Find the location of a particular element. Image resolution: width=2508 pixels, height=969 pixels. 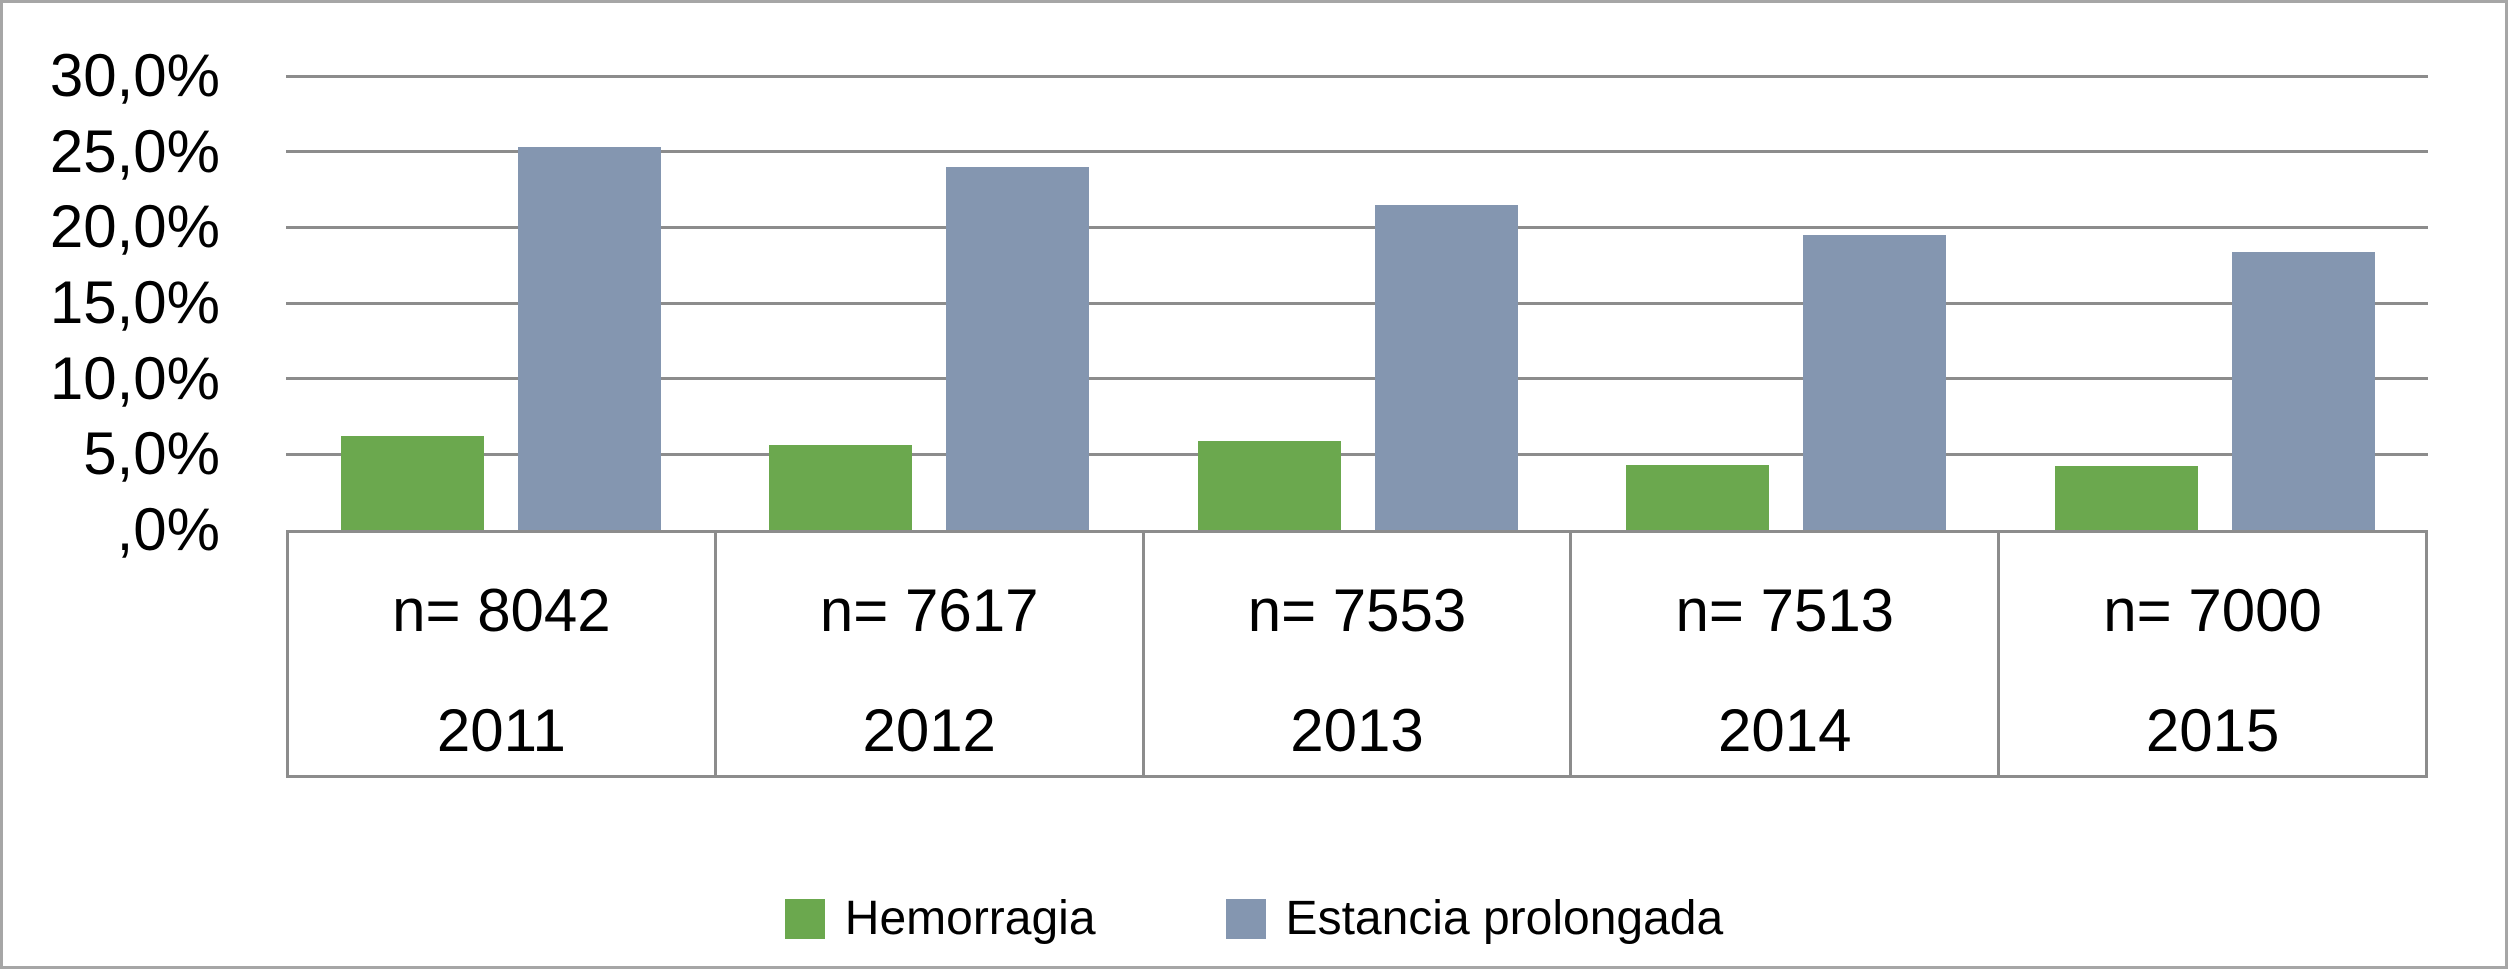

bar-estancia-prolongada-2013 is located at coordinates (1446, 367).